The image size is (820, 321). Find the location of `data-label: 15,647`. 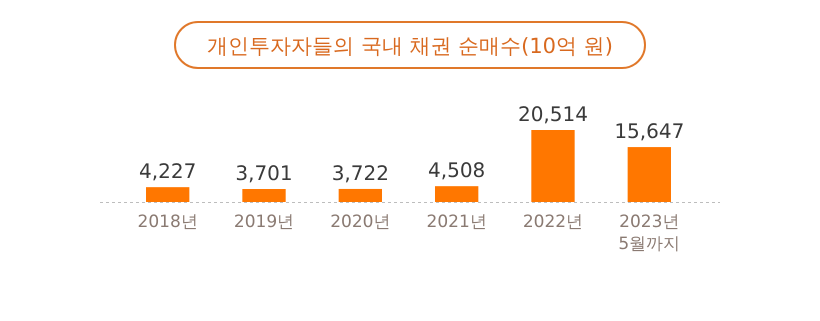

data-label: 15,647 is located at coordinates (649, 131).